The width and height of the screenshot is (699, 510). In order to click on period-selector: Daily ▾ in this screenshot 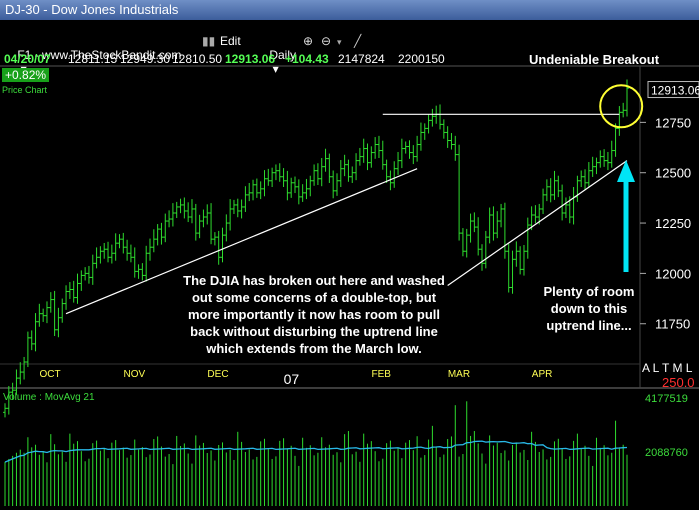, I will do `click(276, 62)`.